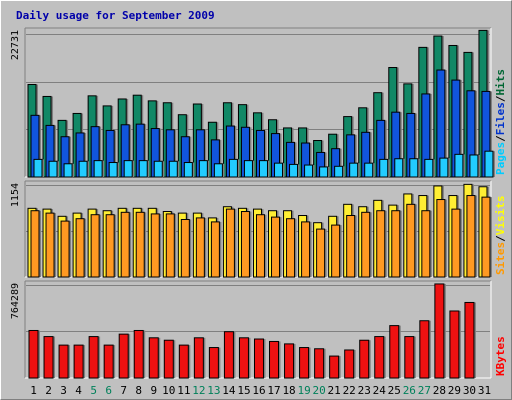  Describe the element at coordinates (439, 390) in the screenshot. I see `x-tick-label-day-28: 28` at that location.